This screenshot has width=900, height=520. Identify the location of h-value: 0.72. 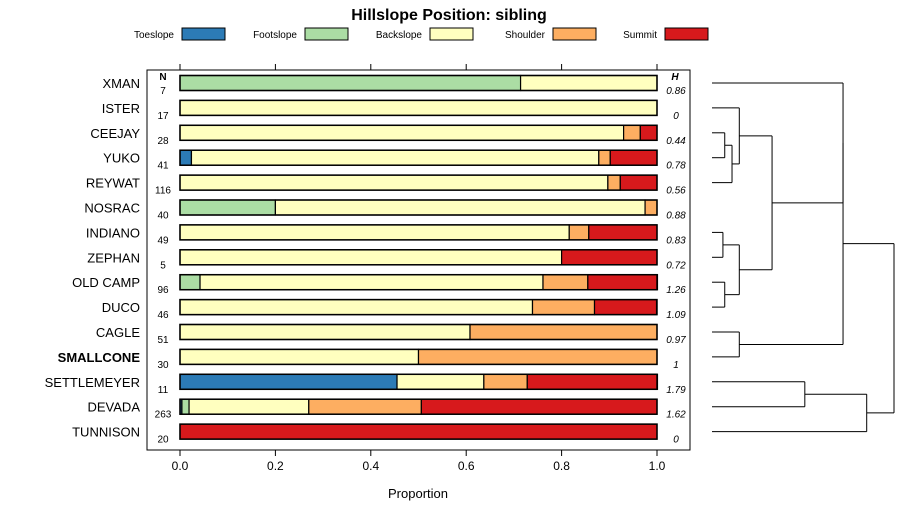
(676, 265).